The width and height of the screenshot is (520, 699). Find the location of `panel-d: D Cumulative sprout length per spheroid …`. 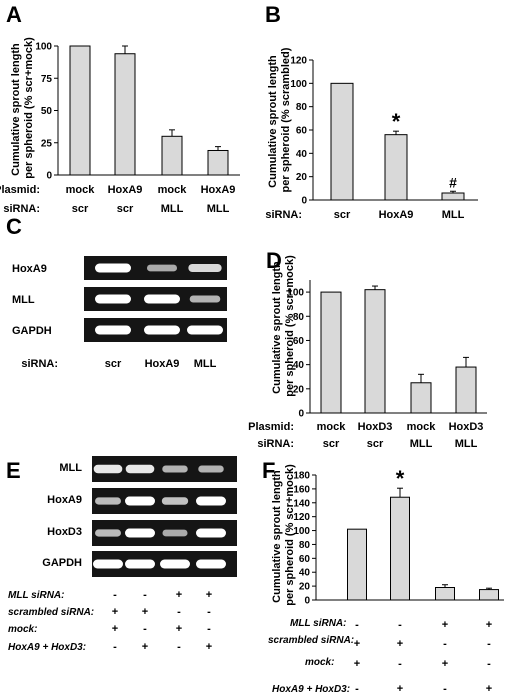

panel-d: D Cumulative sprout length per spheroid … is located at coordinates (367, 349).